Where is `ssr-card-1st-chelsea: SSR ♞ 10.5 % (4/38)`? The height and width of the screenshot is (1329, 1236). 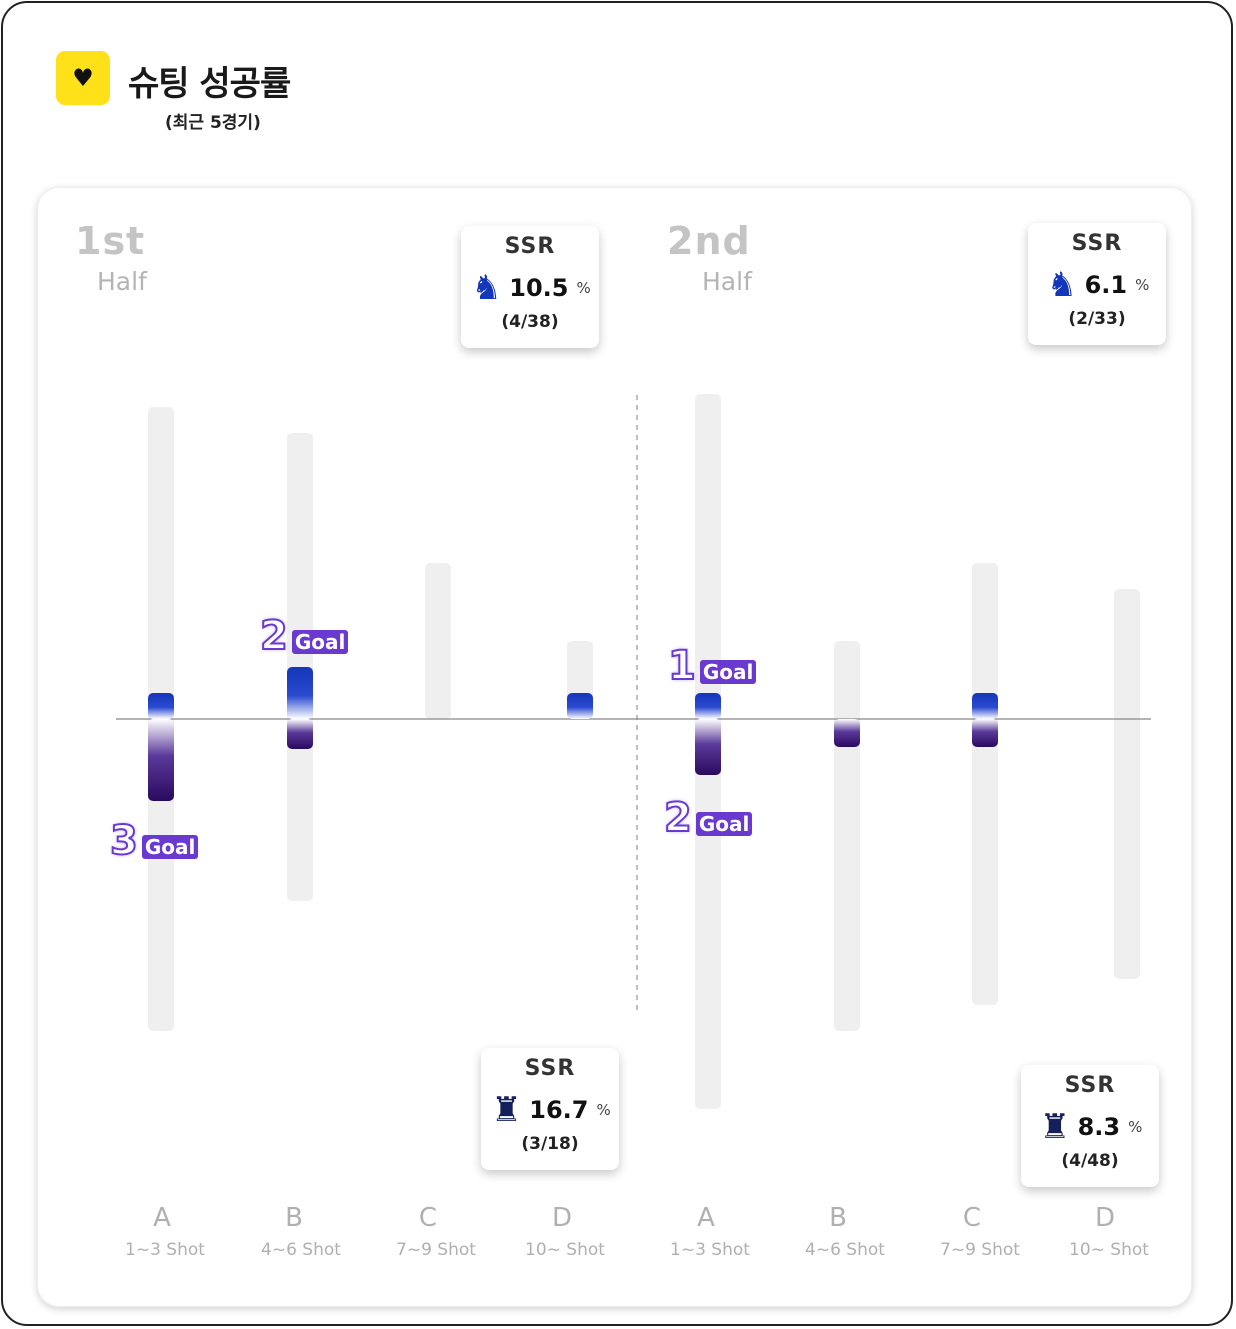 ssr-card-1st-chelsea: SSR ♞ 10.5 % (4/38) is located at coordinates (530, 287).